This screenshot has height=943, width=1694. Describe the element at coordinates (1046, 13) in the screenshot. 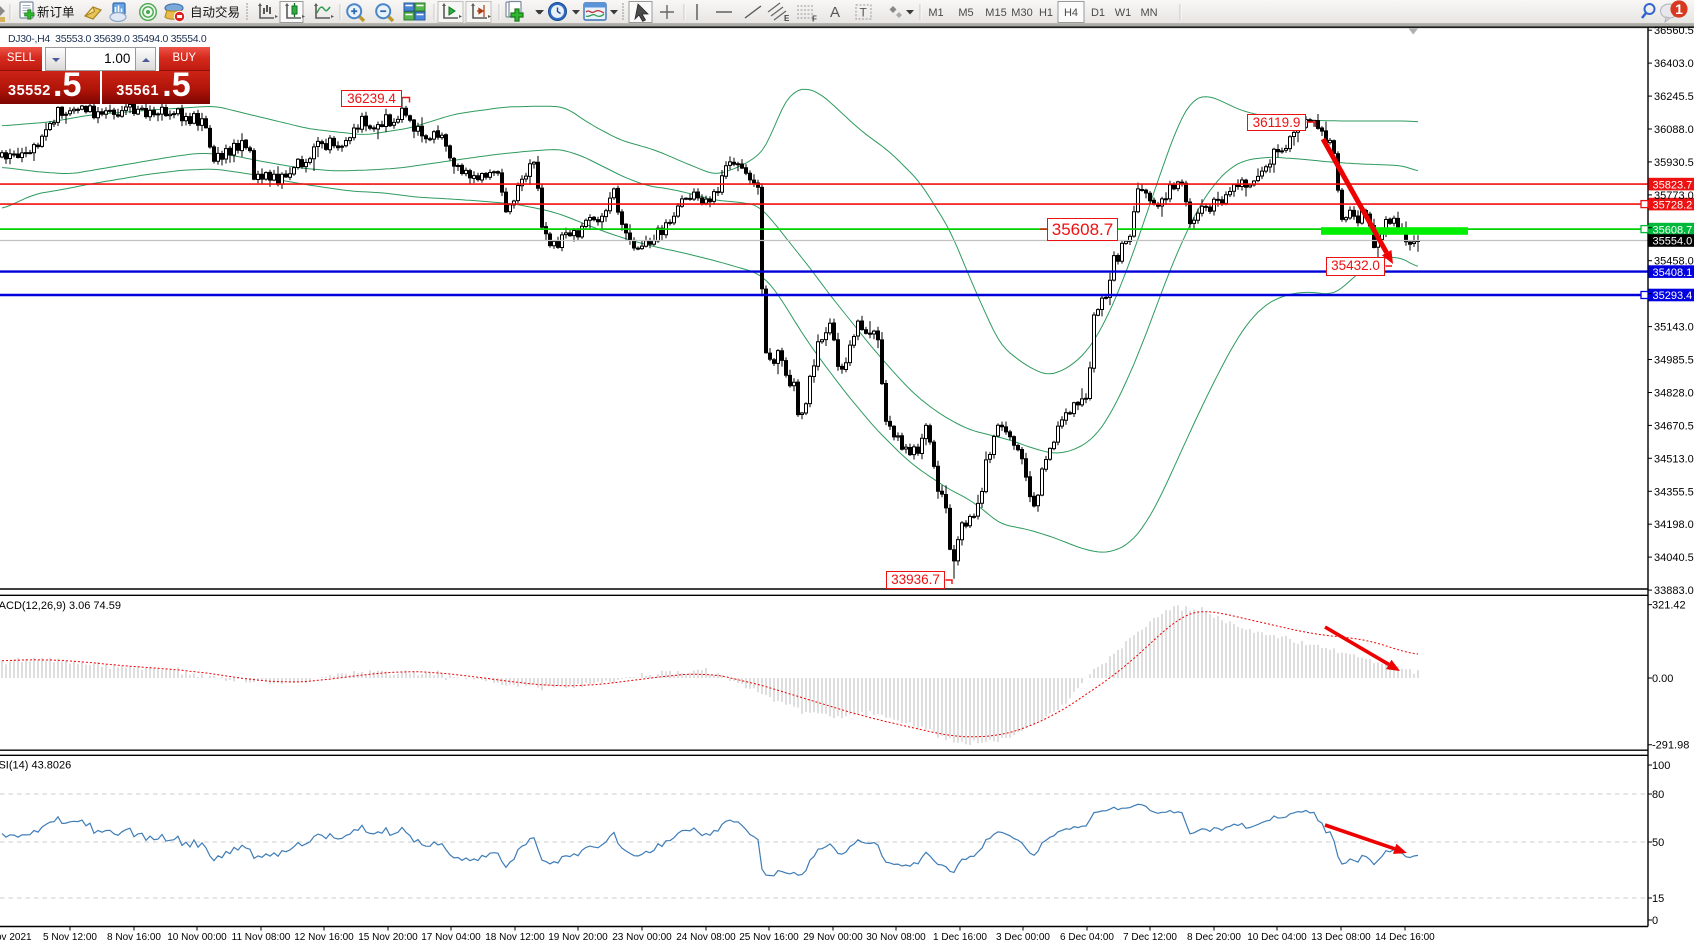

I see `svg-text: H1` at that location.